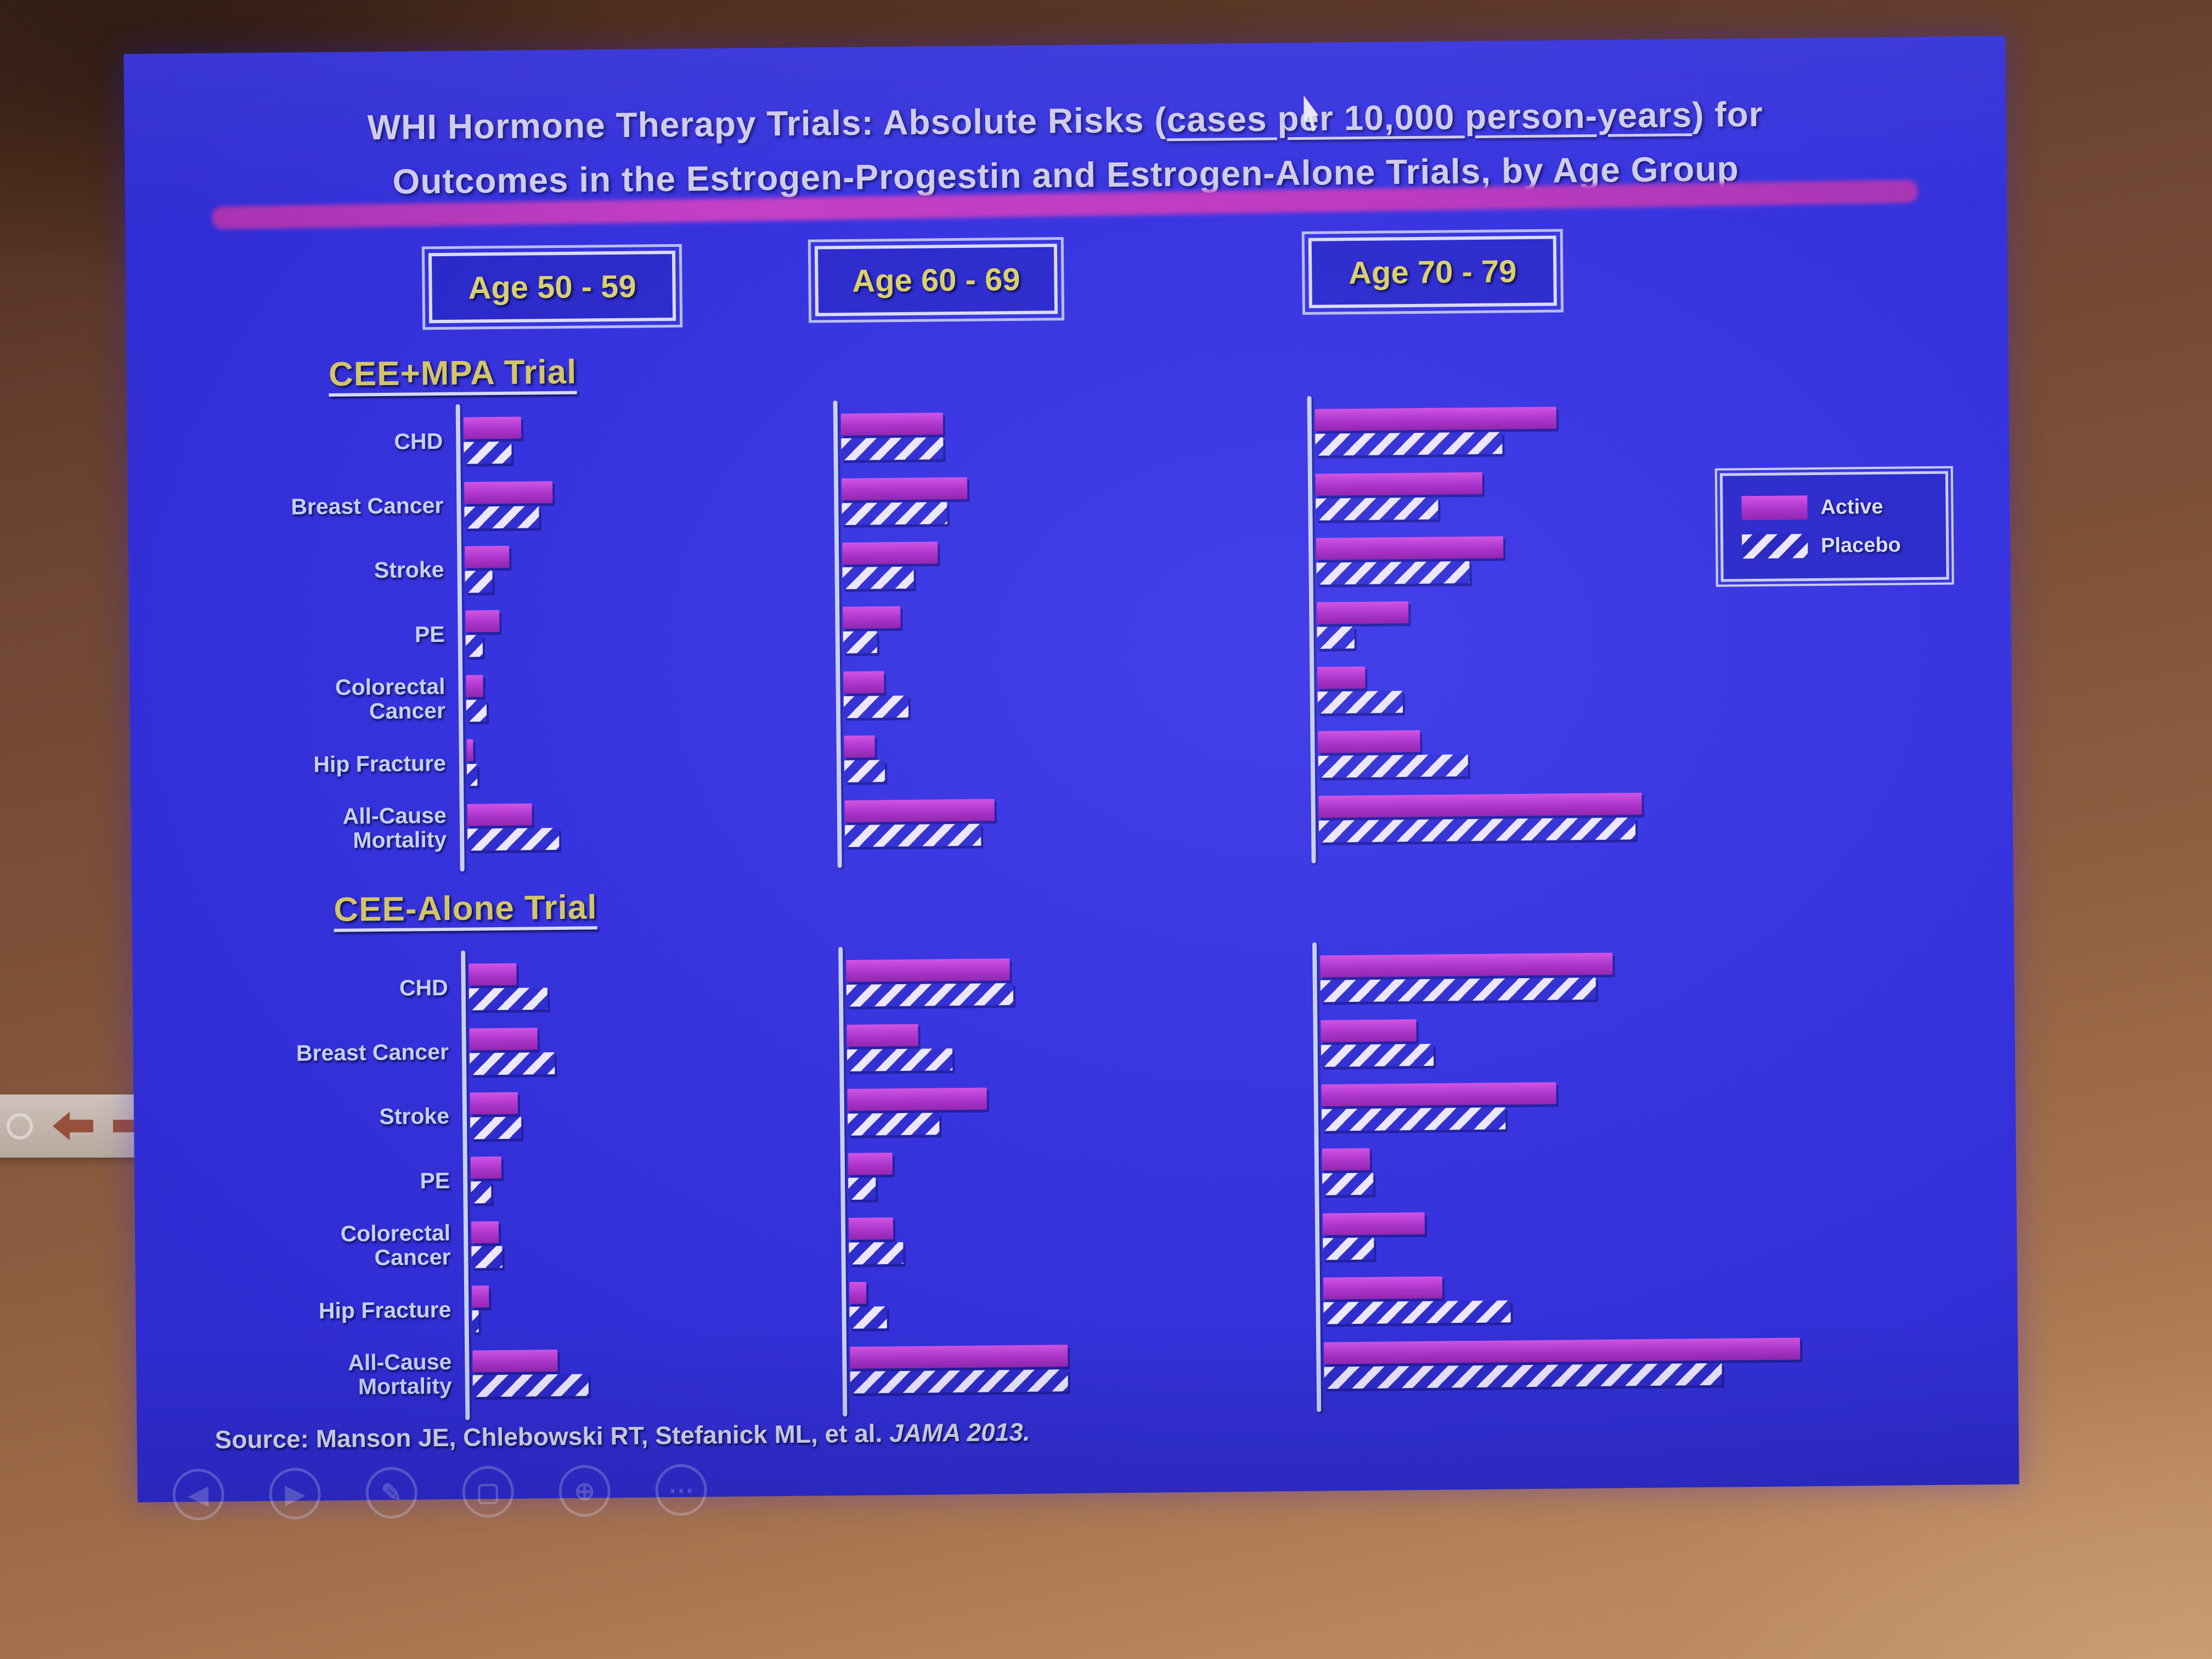  What do you see at coordinates (489, 1492) in the screenshot?
I see `slide-overview-icon: ▢` at bounding box center [489, 1492].